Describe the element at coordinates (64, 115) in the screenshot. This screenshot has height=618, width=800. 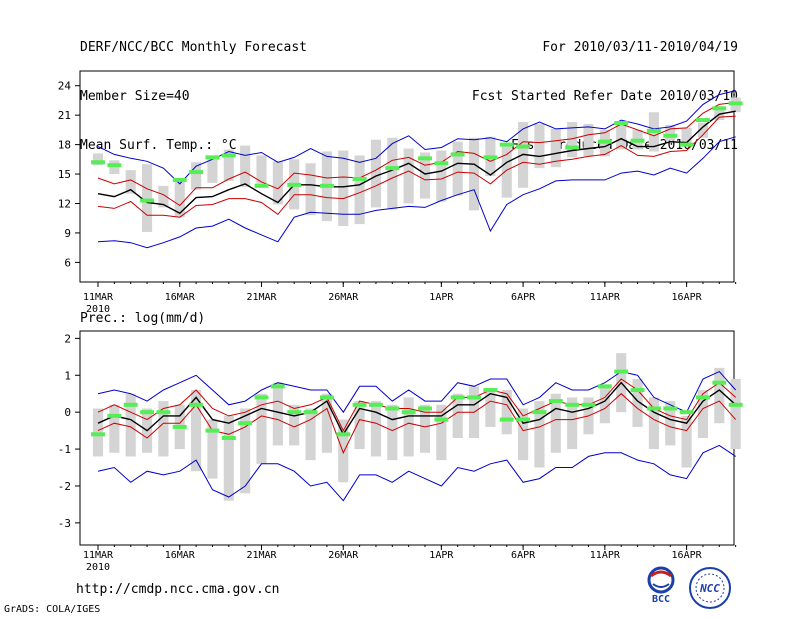
I see `y-tick-label: 21` at that location.